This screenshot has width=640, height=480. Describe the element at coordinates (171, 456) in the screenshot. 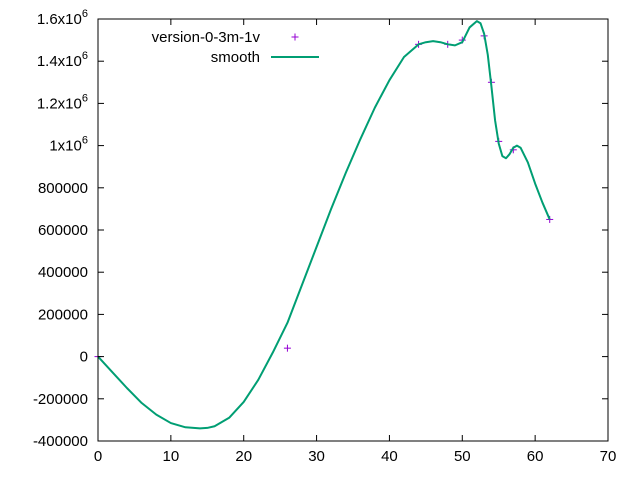

I see `x-tick-label: 10` at that location.